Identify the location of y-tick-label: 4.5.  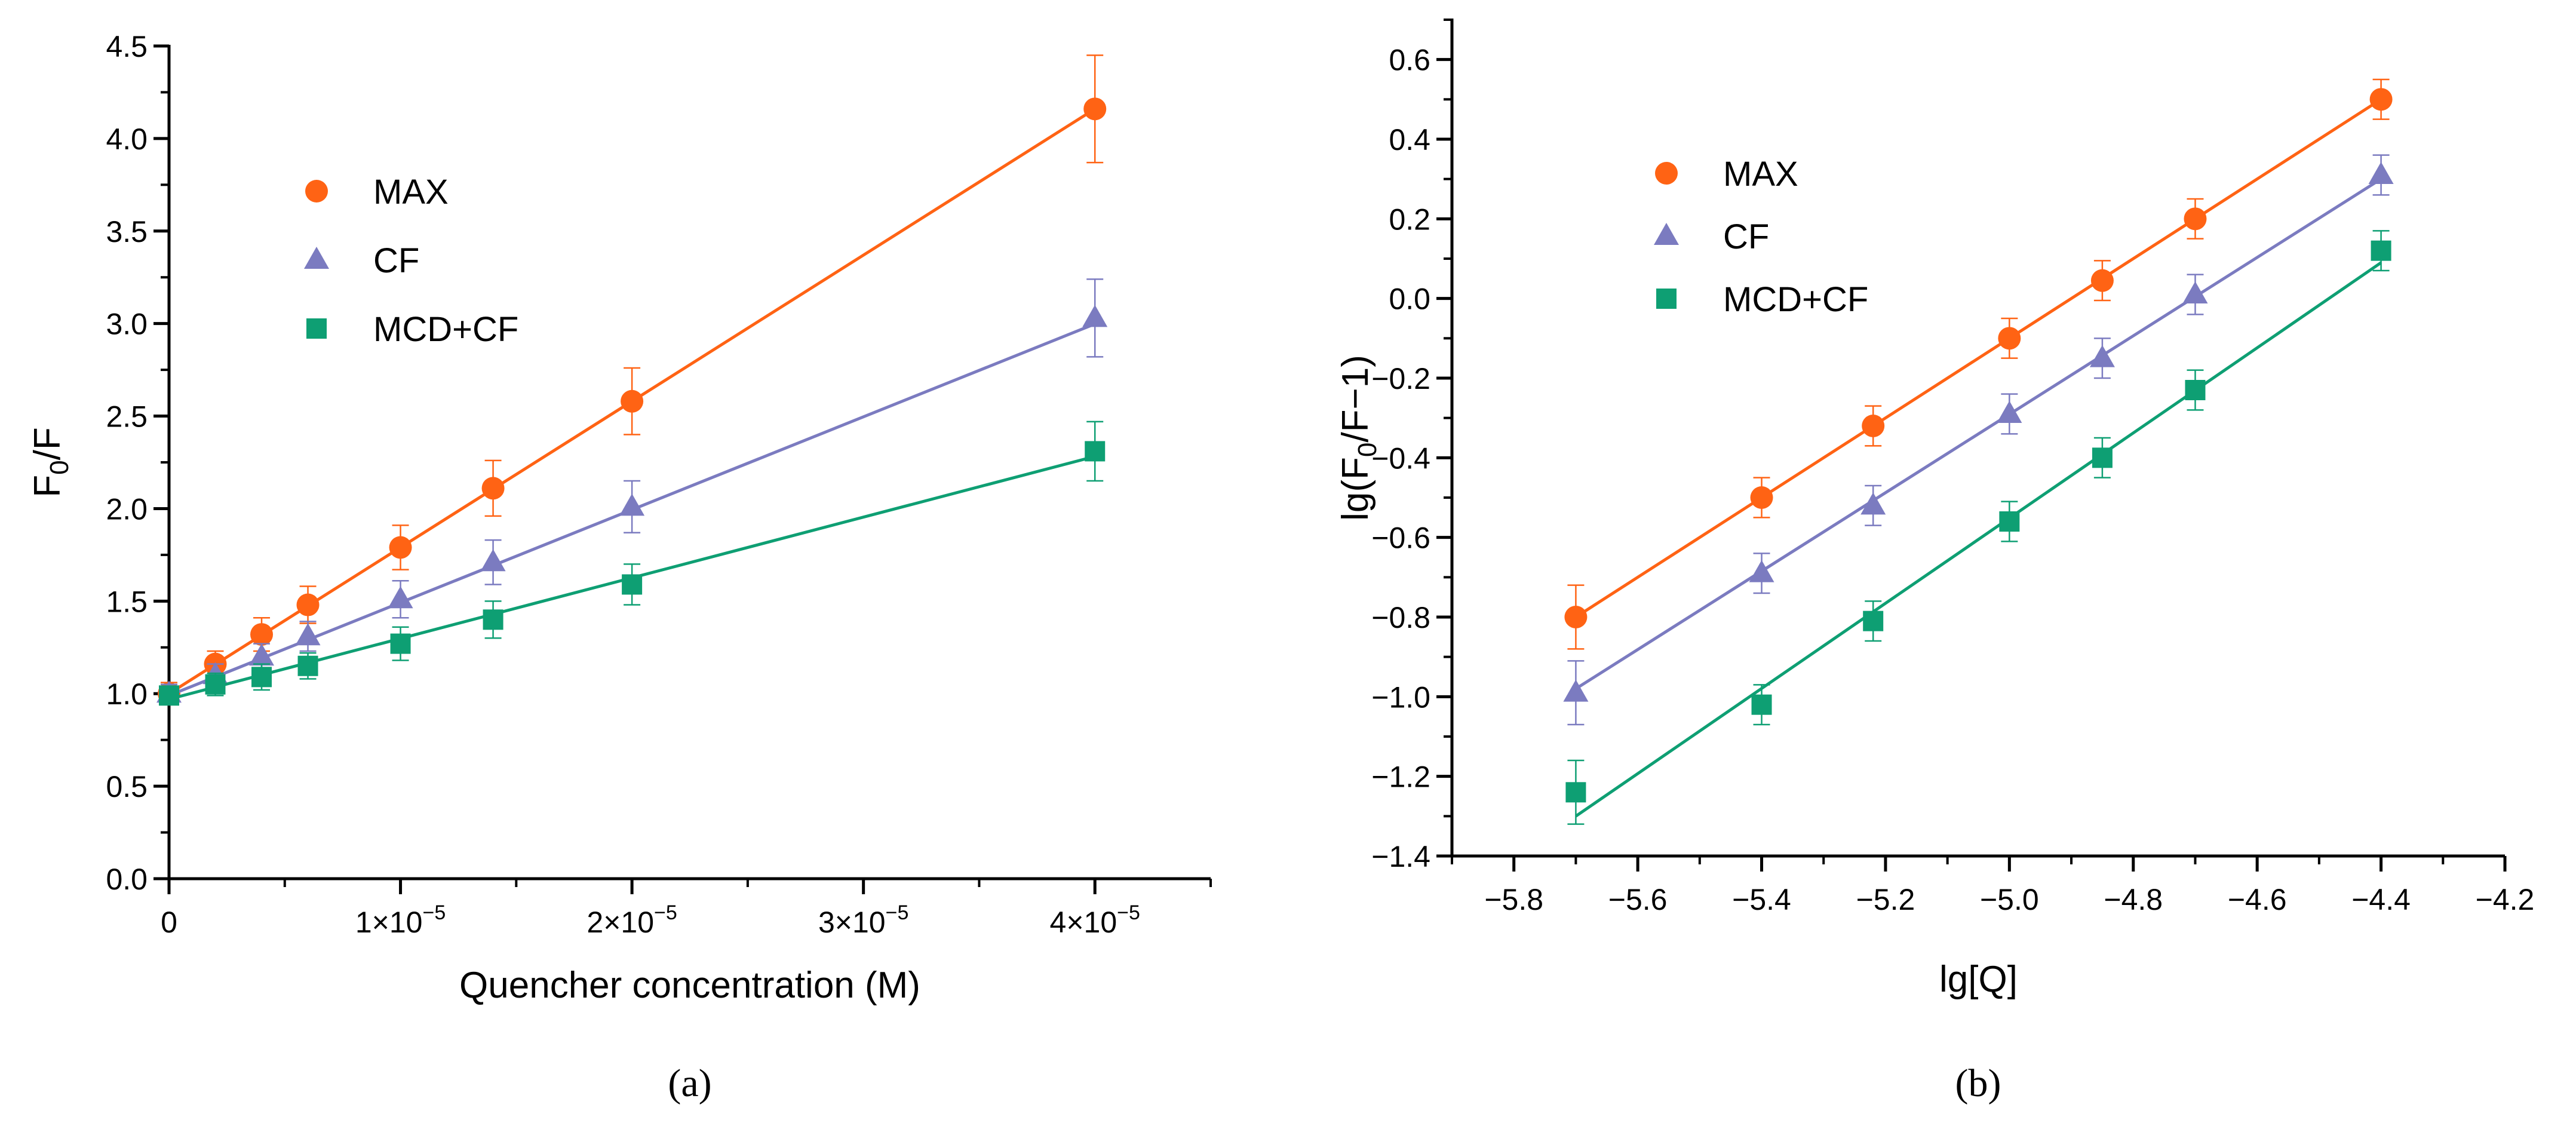
(127, 47).